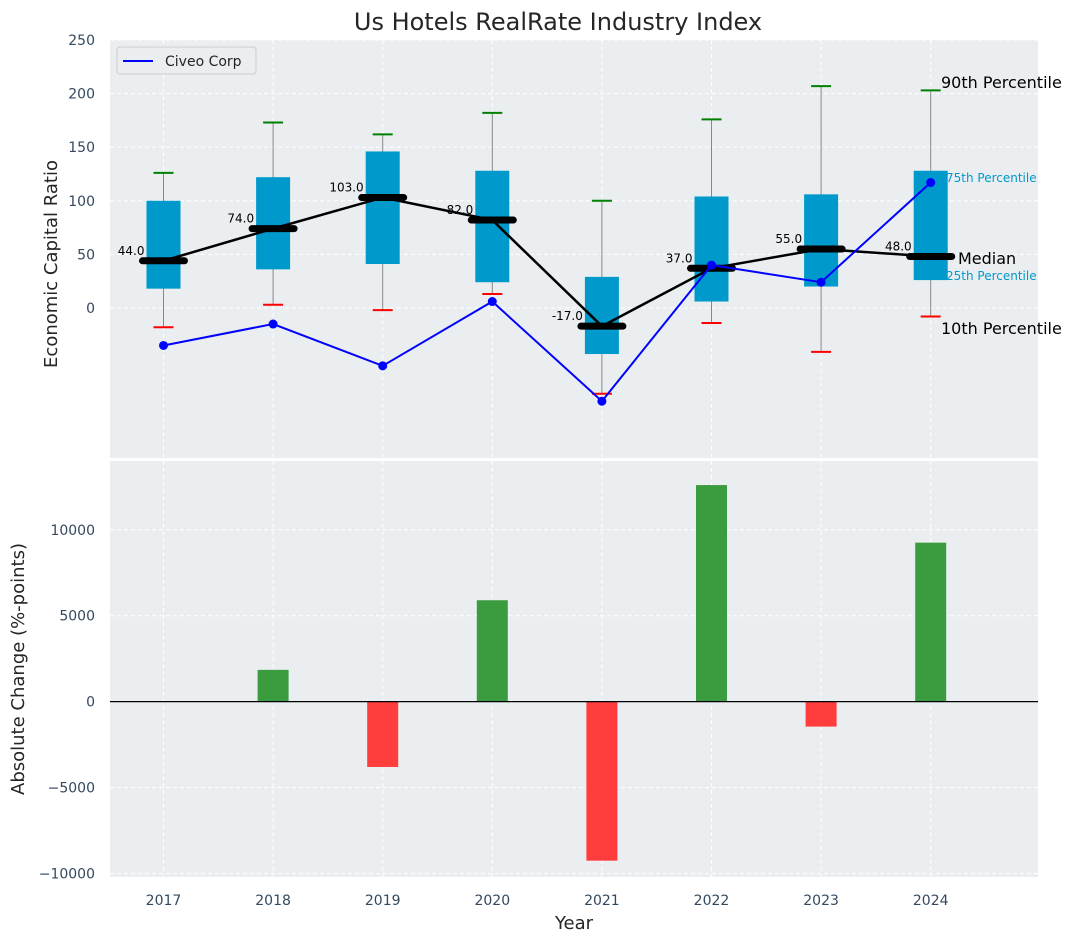 Image resolution: width=1076 pixels, height=947 pixels. I want to click on iqr-box-2019, so click(382, 208).